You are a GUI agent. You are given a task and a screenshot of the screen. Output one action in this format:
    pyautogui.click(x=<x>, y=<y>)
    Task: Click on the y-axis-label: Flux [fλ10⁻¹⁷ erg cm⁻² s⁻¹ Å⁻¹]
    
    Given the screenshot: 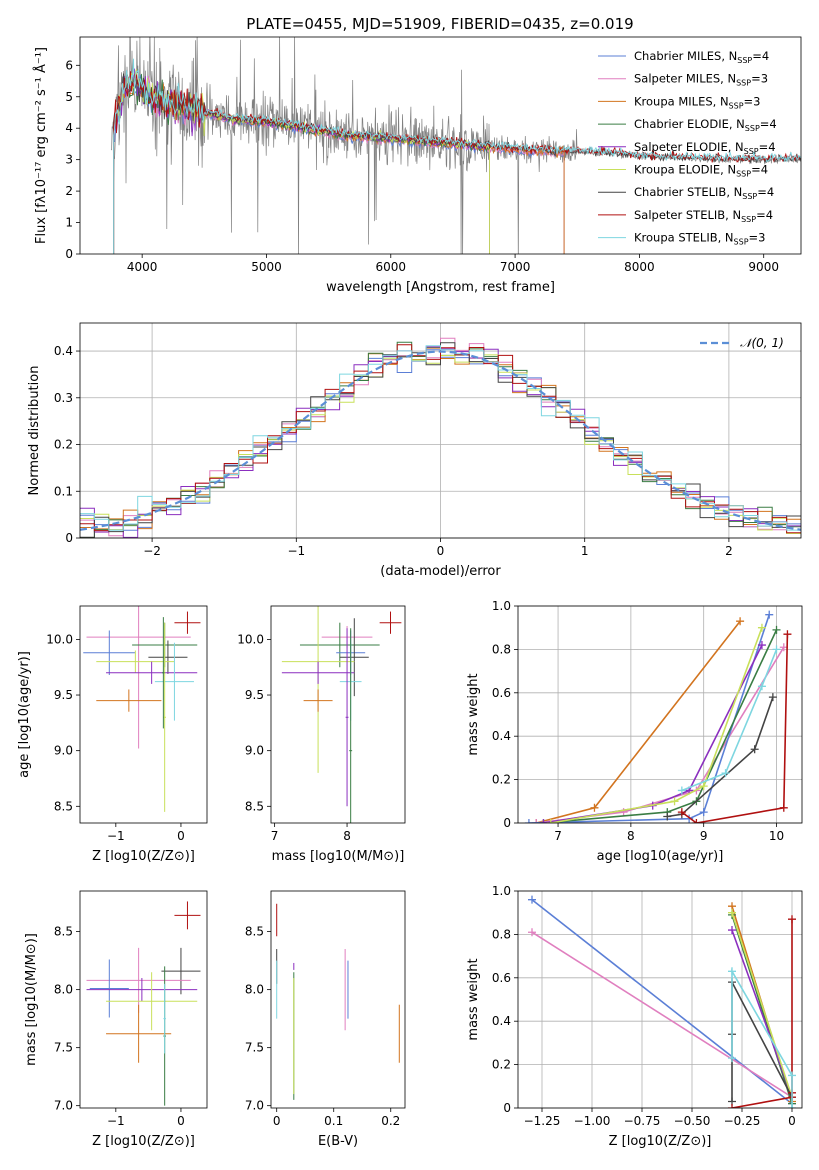 What is the action you would take?
    pyautogui.click(x=41, y=145)
    